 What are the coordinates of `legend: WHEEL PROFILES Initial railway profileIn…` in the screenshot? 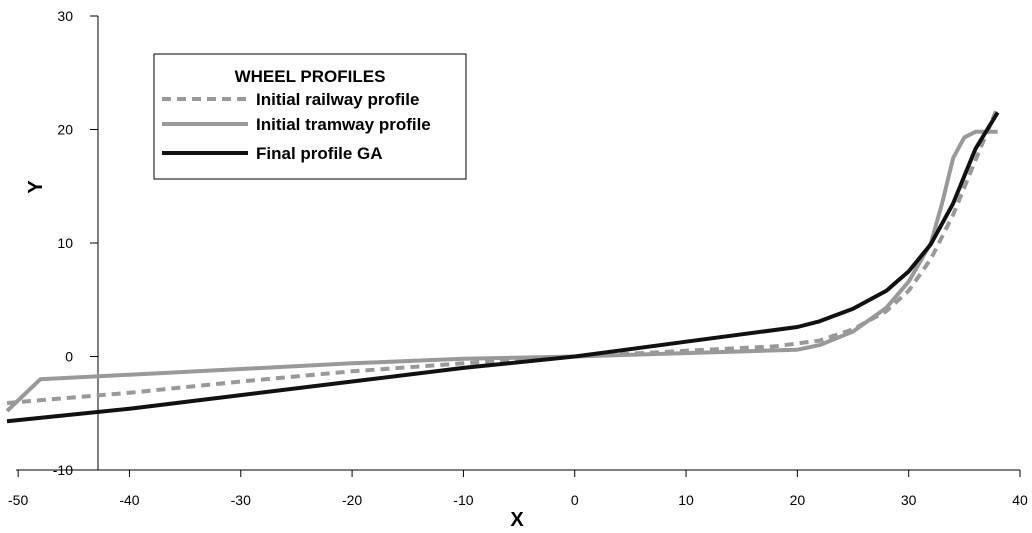 It's located at (310, 116).